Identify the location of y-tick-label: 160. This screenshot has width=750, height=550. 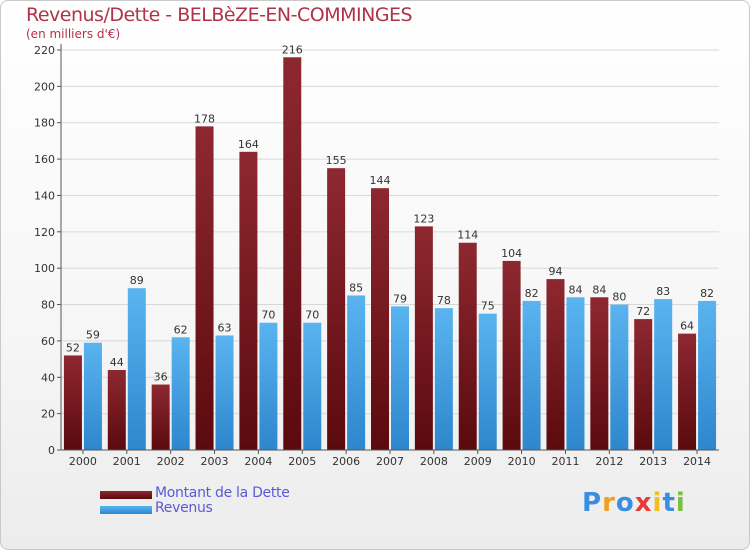
(44, 159).